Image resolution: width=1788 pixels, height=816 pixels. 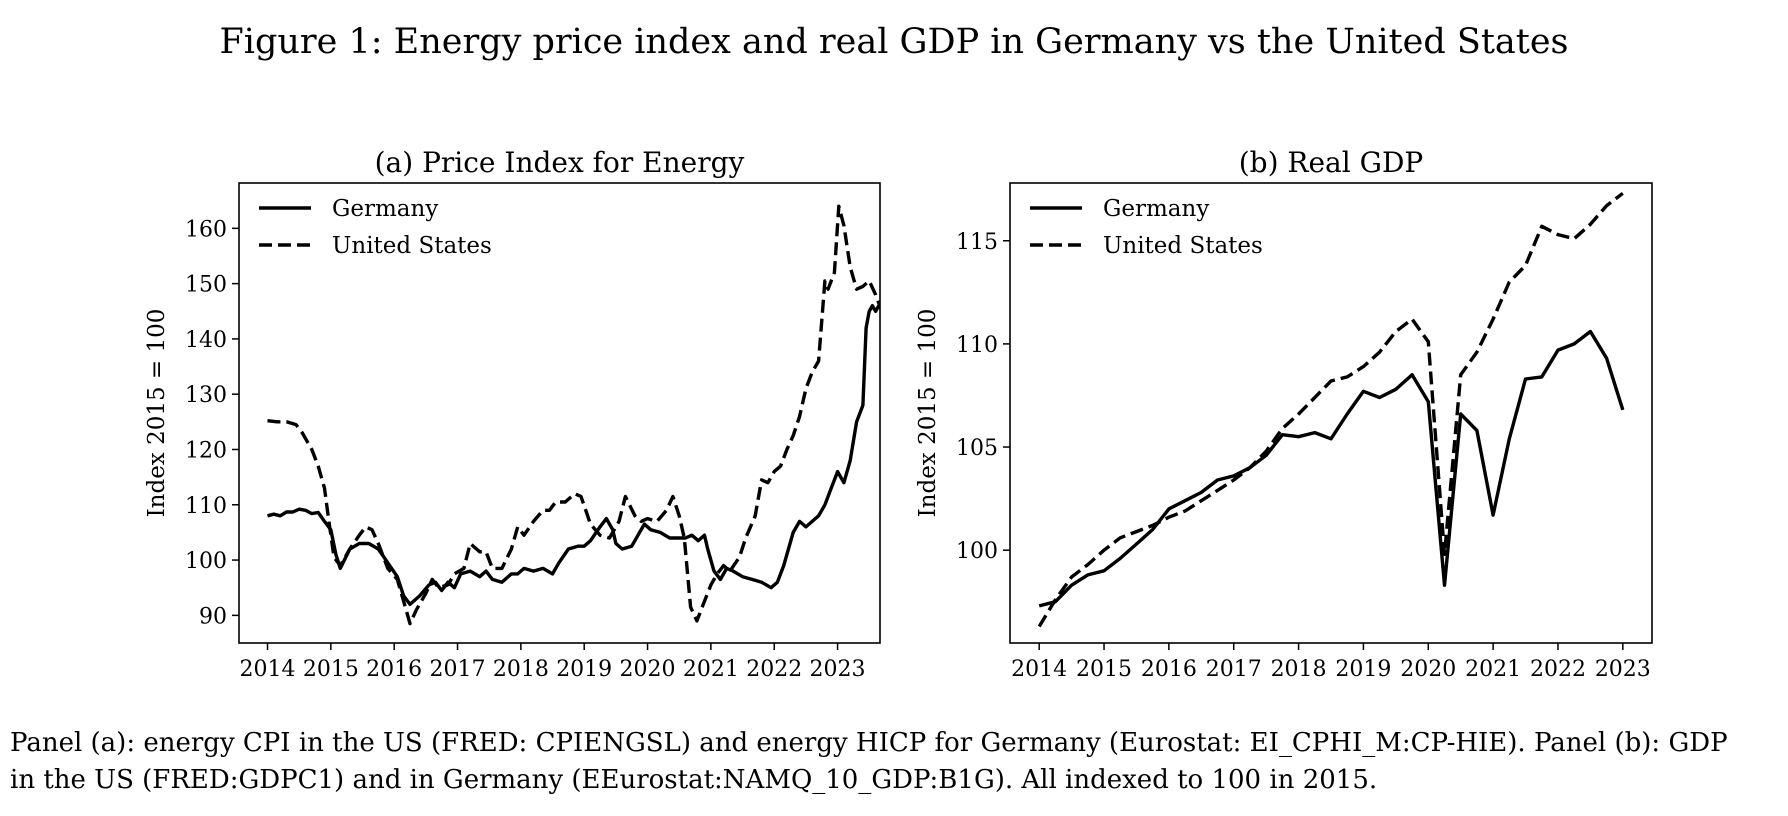 I want to click on y-tick-label: 140, so click(x=206, y=340).